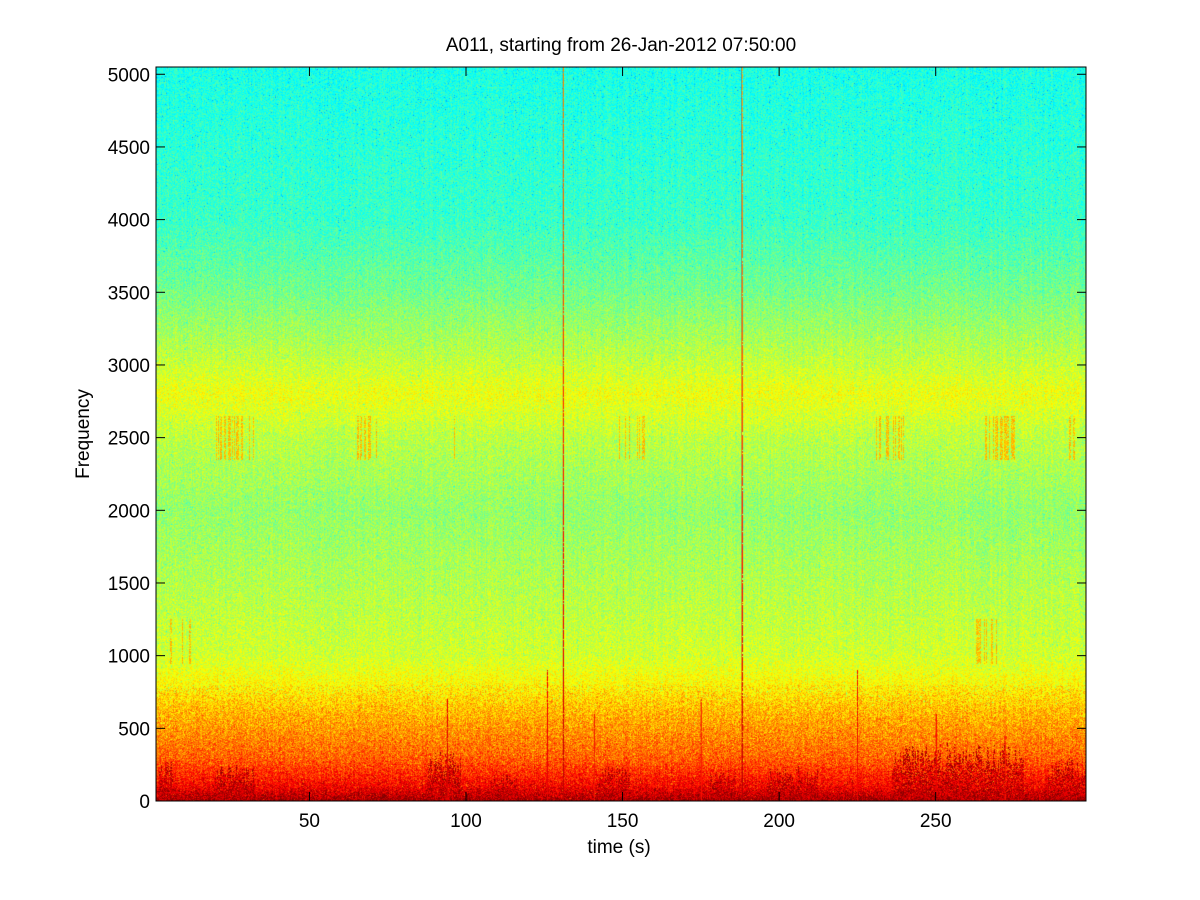 This screenshot has height=900, width=1200. Describe the element at coordinates (309, 821) in the screenshot. I see `x-tick-label: 50` at that location.